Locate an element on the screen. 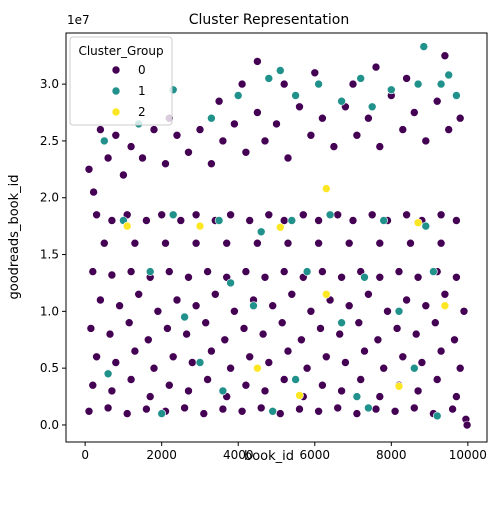 The width and height of the screenshot is (500, 505). x-tick-label: 8000 is located at coordinates (391, 455).